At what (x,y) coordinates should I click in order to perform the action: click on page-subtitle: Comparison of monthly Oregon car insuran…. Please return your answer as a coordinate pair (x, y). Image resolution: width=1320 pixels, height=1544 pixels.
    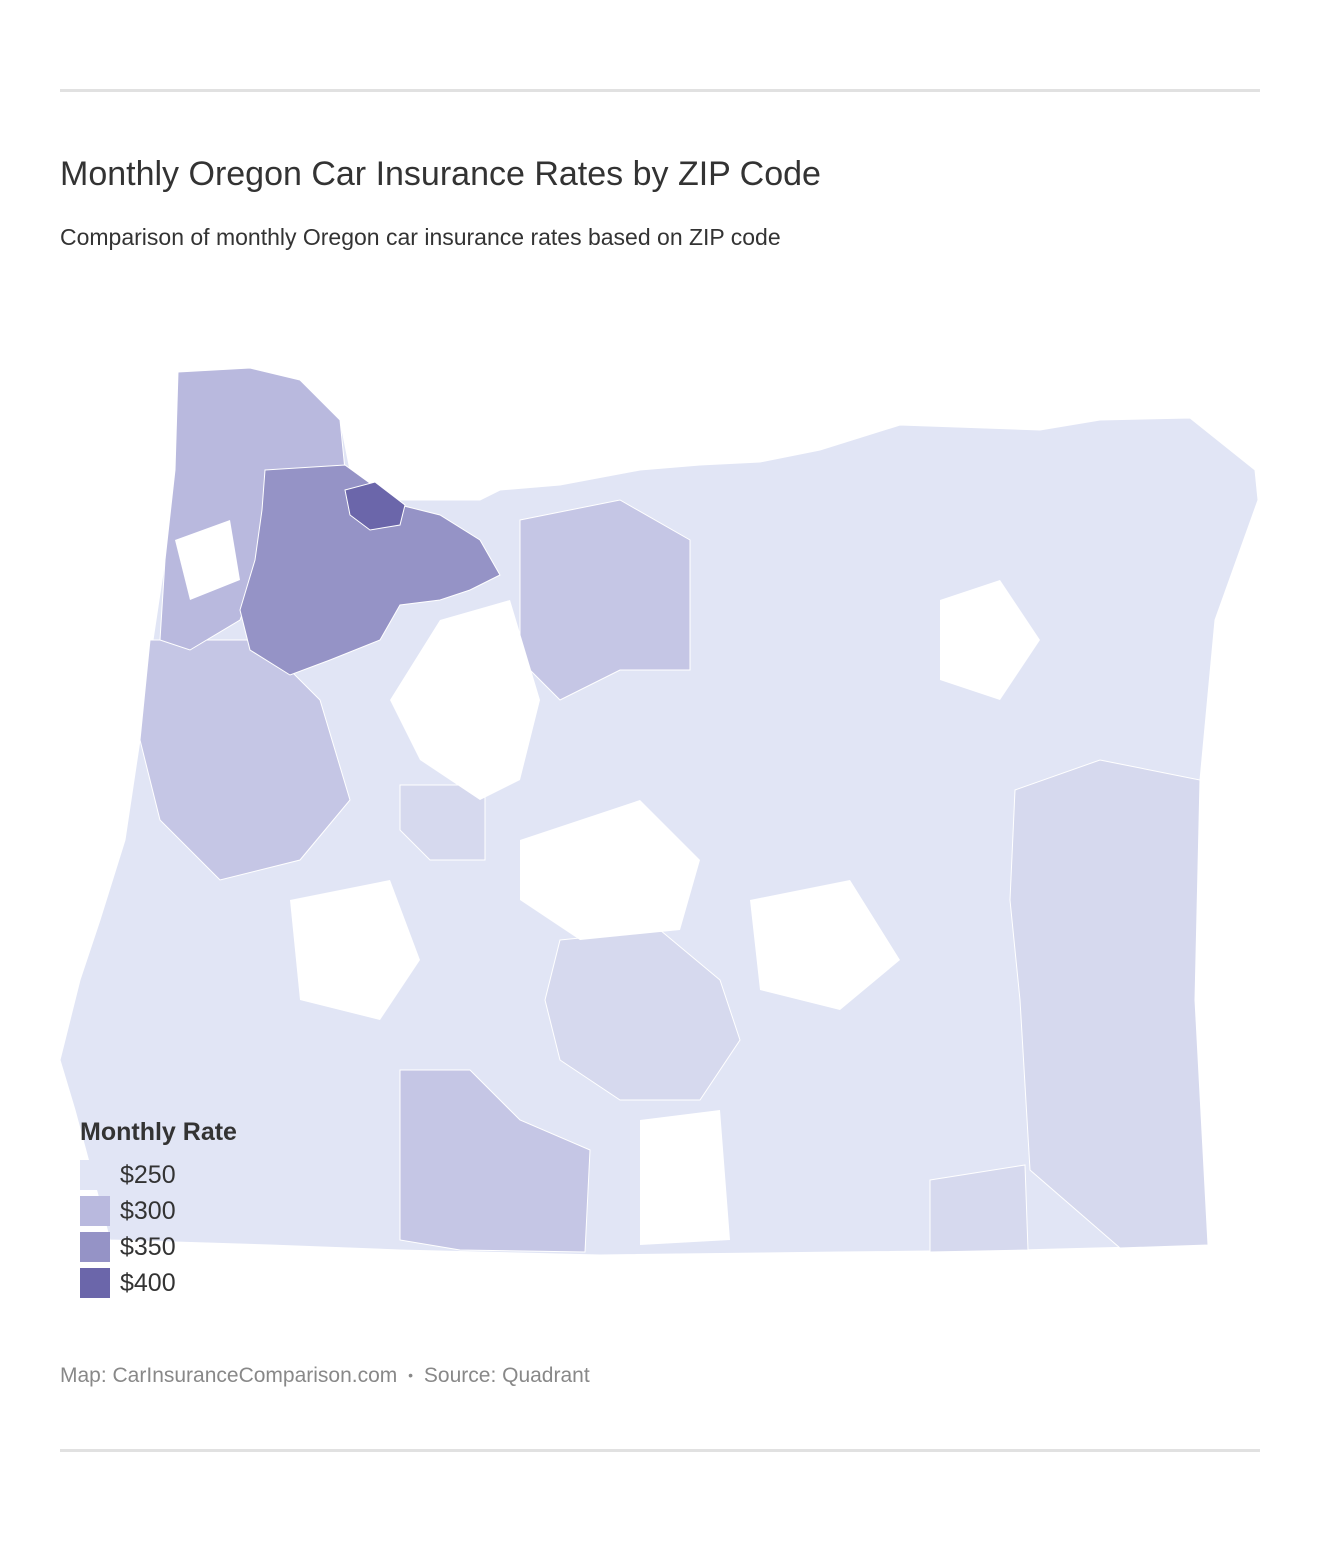
    Looking at the image, I should click on (420, 237).